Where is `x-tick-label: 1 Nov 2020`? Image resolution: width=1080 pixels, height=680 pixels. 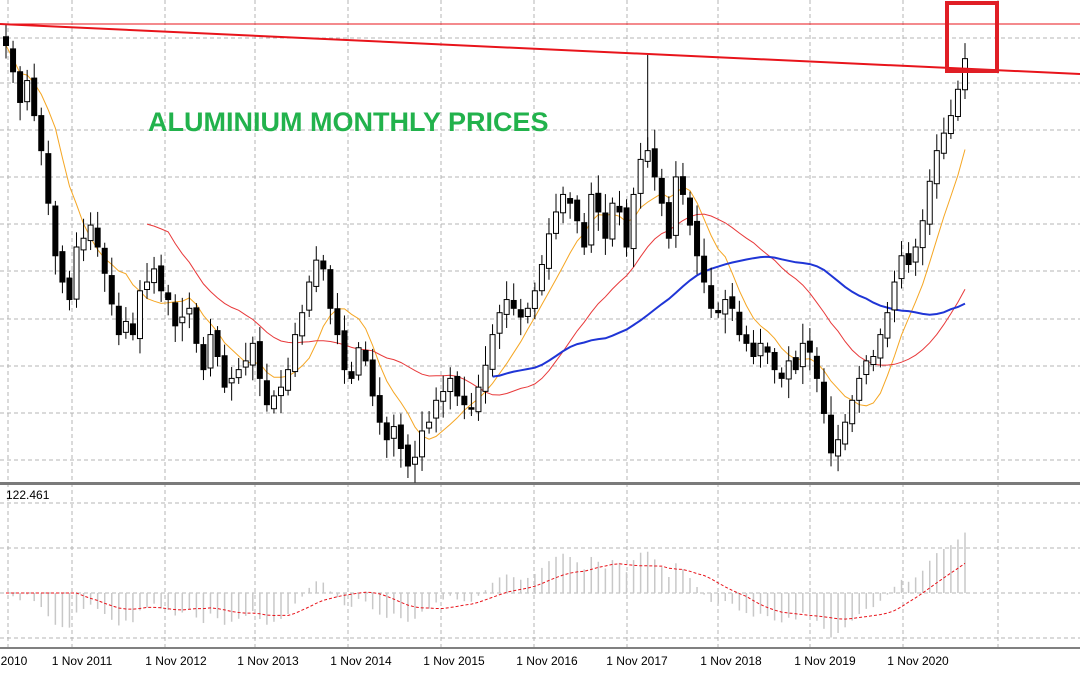
x-tick-label: 1 Nov 2020 is located at coordinates (918, 661).